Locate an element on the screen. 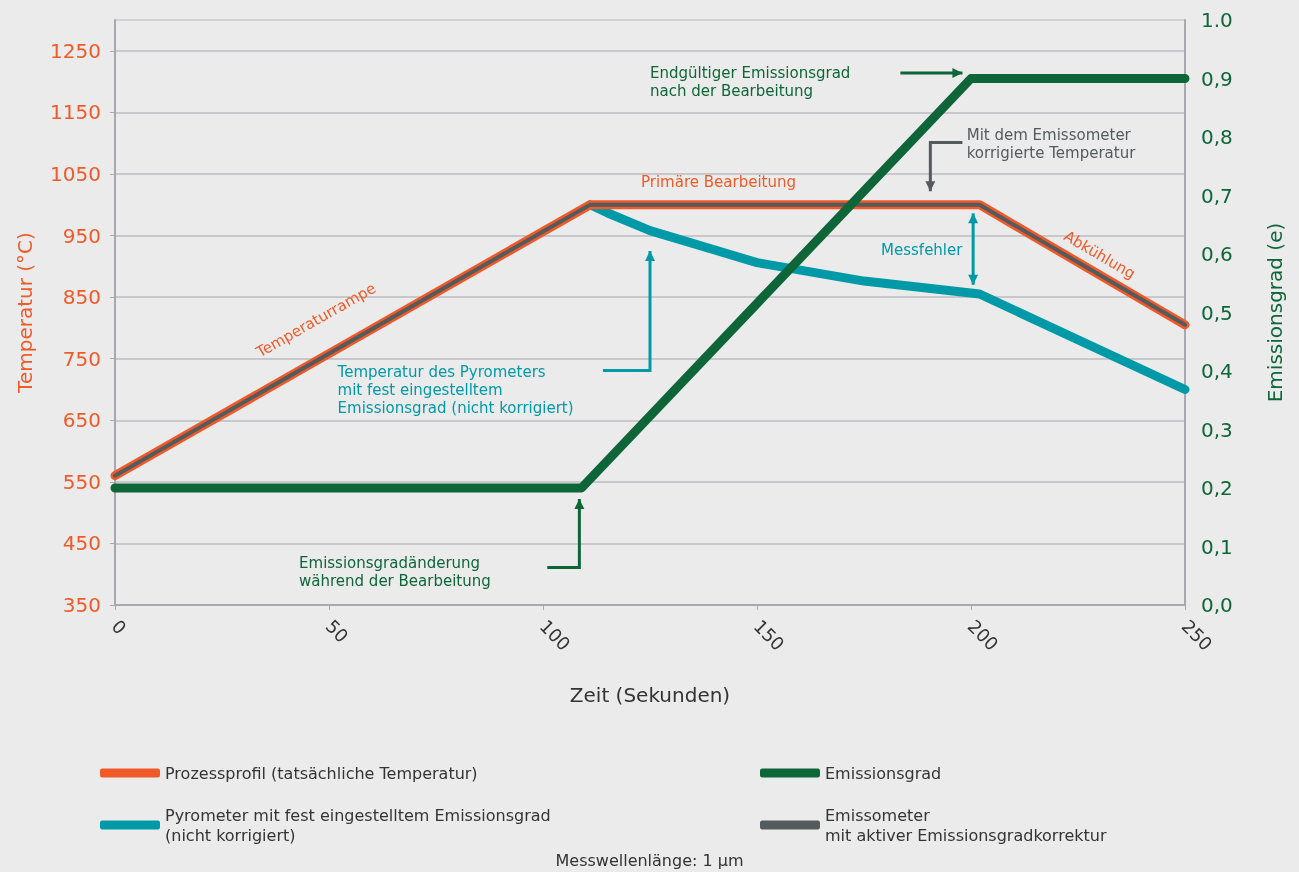  y2-tick-label: 0,9 is located at coordinates (1217, 78).